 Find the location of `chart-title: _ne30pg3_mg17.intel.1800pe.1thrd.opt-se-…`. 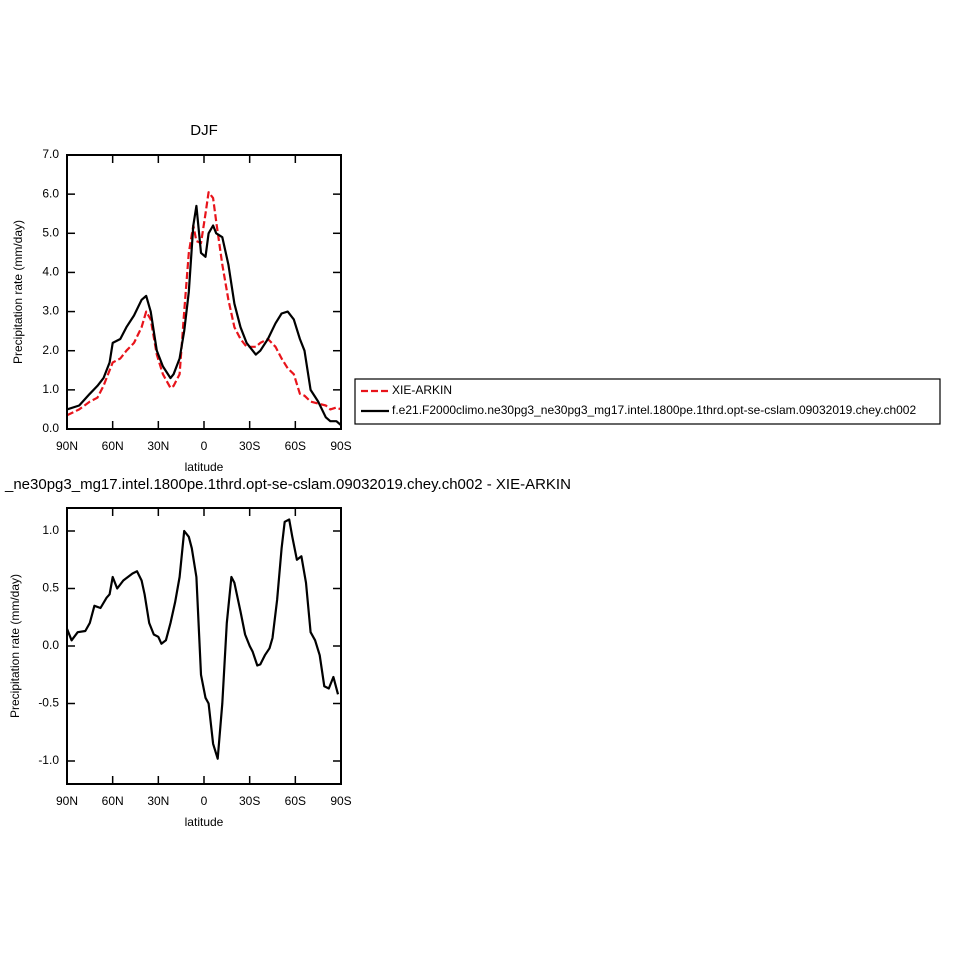

chart-title: _ne30pg3_mg17.intel.1800pe.1thrd.opt-se-… is located at coordinates (287, 484).